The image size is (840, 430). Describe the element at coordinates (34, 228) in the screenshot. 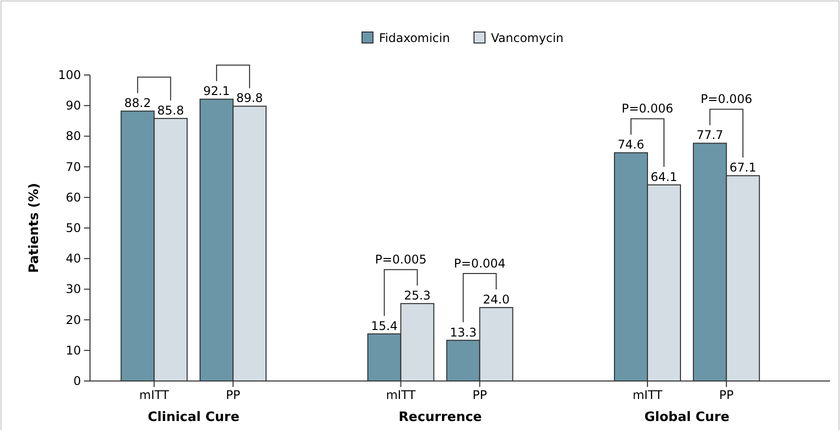

I see `y-axis-title: Patients (%)` at that location.